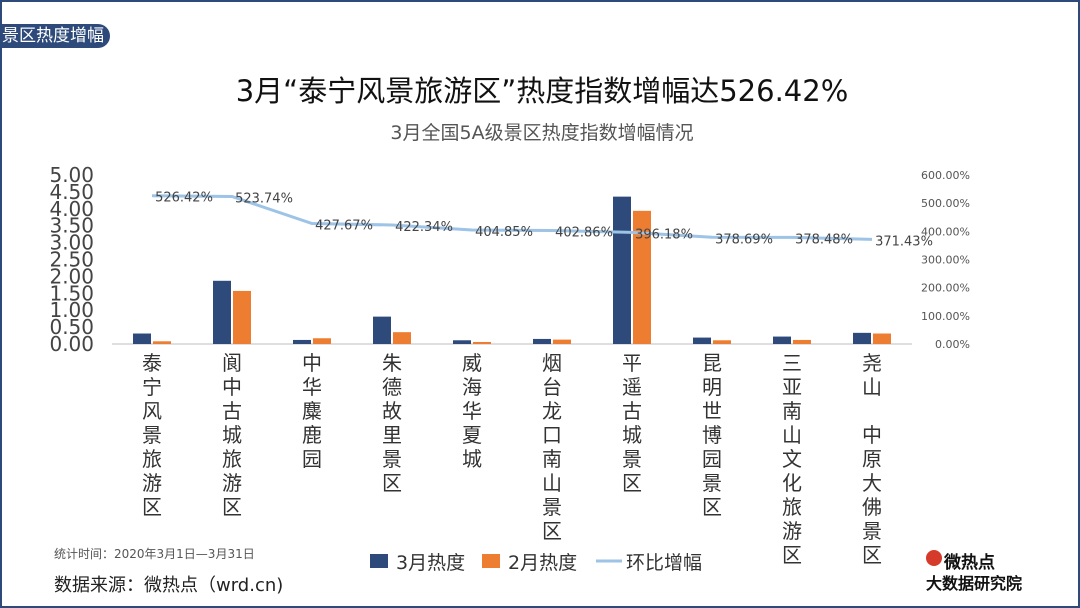  I want to click on brand-logo: 微热点 大数据研究院, so click(986, 569).